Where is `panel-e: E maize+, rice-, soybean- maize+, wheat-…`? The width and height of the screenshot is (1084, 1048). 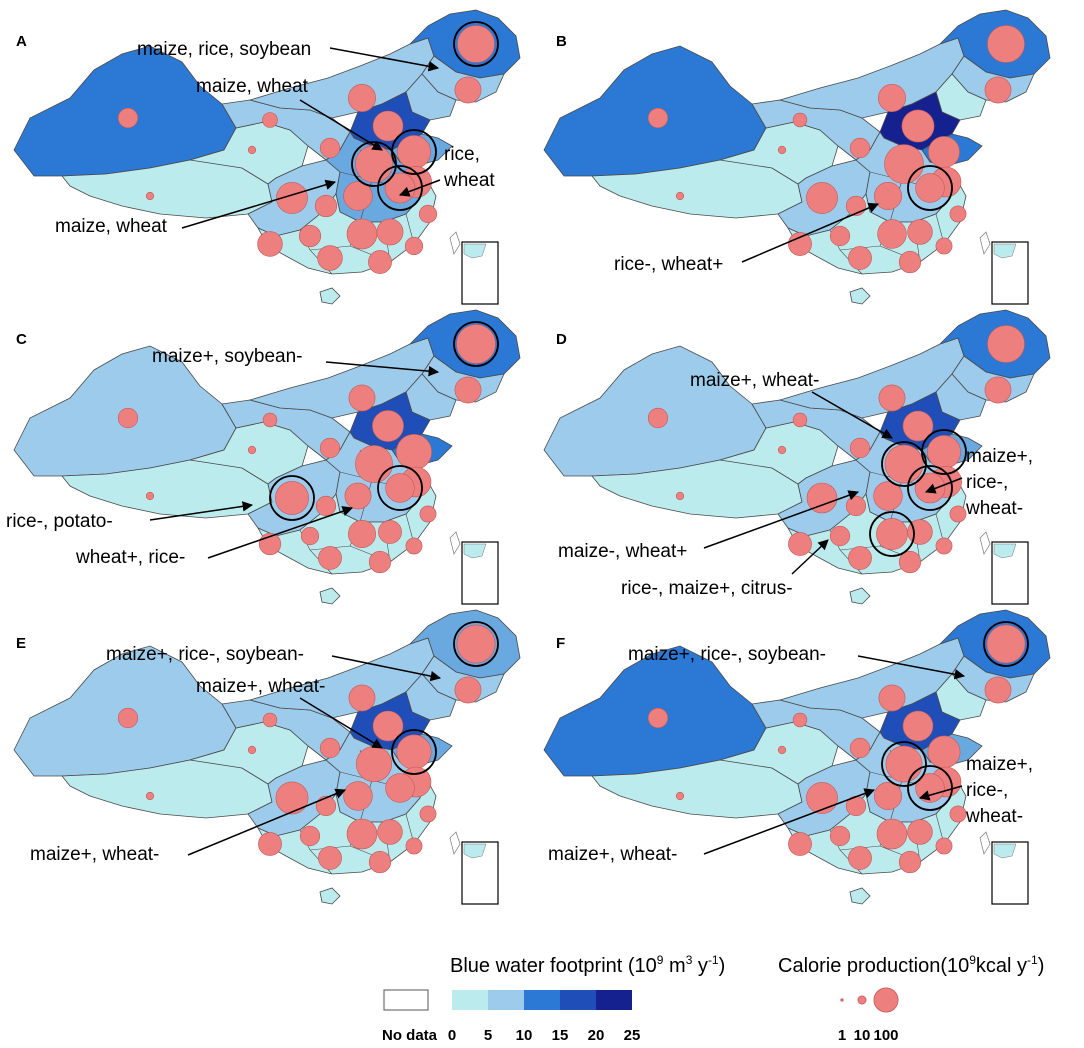 panel-e: E maize+, rice-, soybean- maize+, wheat-… is located at coordinates (267, 757).